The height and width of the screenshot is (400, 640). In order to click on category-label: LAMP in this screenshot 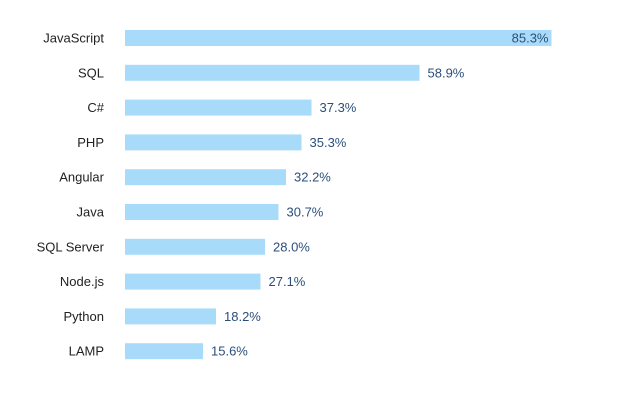, I will do `click(86, 351)`.